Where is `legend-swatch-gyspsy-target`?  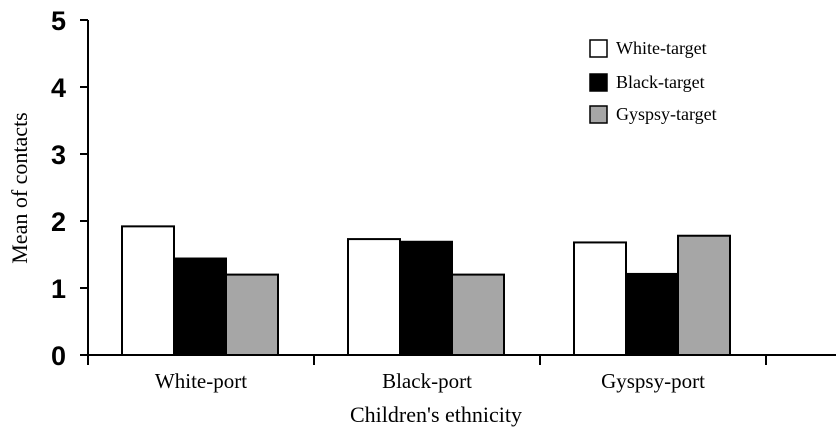
legend-swatch-gyspsy-target is located at coordinates (598, 114).